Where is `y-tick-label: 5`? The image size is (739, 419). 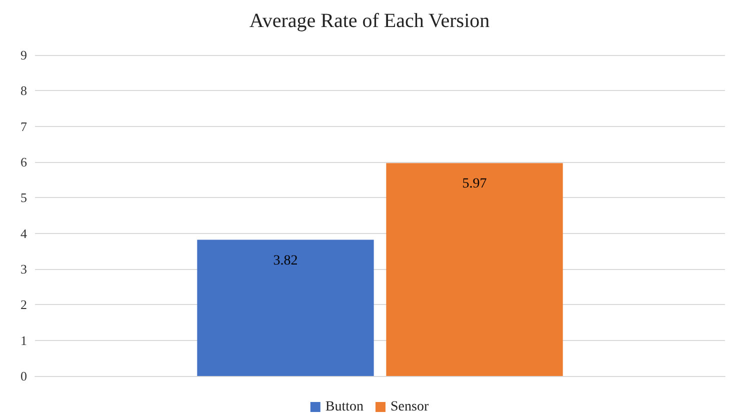 y-tick-label: 5 is located at coordinates (23, 198).